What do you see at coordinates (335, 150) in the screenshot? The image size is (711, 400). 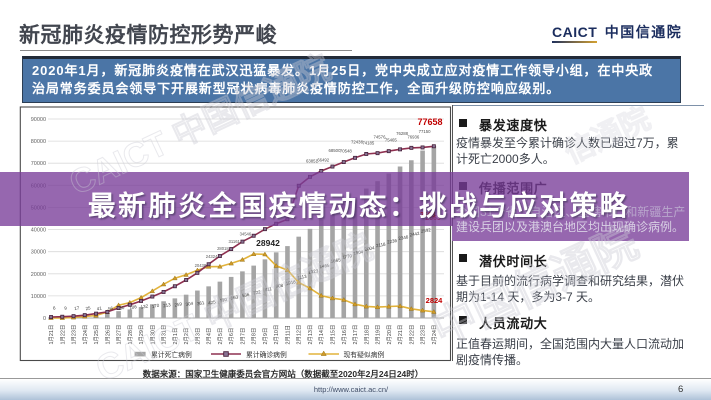 I see `svg-text: 68500` at bounding box center [335, 150].